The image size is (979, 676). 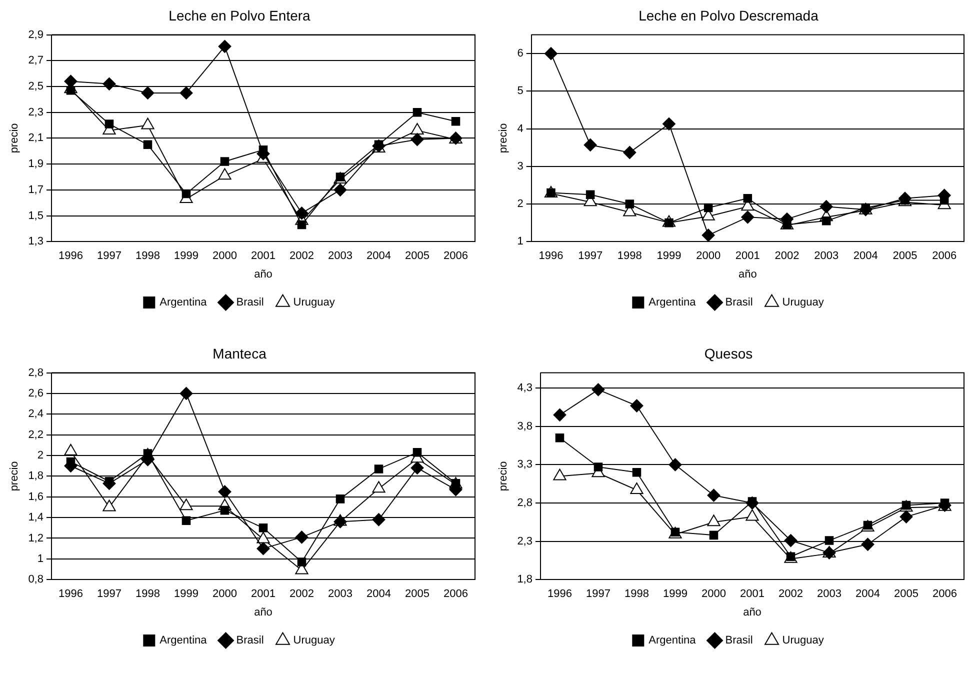 I want to click on y-tick-label: 1,9, so click(x=36, y=164).